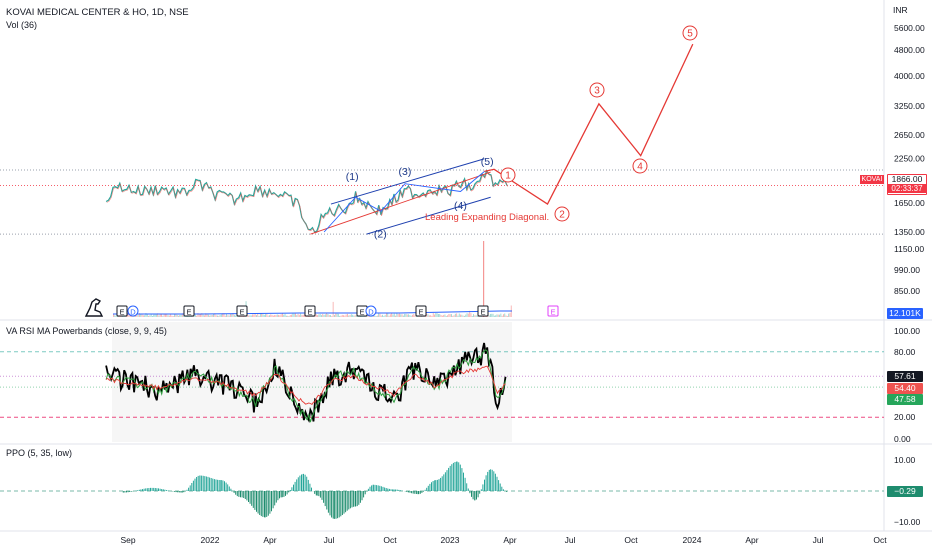 This screenshot has height=550, width=932. What do you see at coordinates (907, 188) in the screenshot?
I see `countdown-badge: 02:33:37` at bounding box center [907, 188].